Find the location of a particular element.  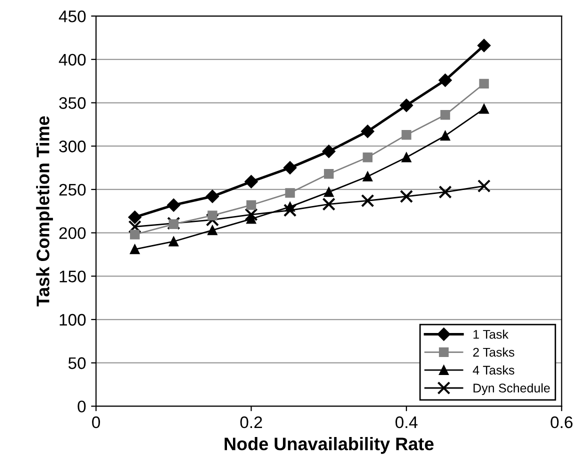

y-tick-label: 350 is located at coordinates (72, 103).